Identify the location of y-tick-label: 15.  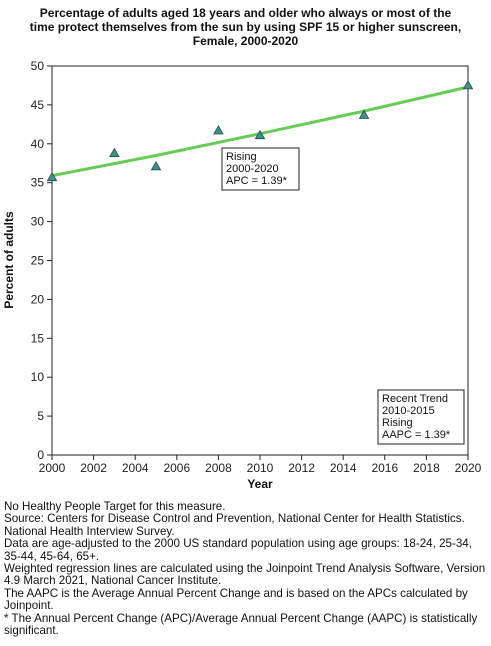
(38, 338).